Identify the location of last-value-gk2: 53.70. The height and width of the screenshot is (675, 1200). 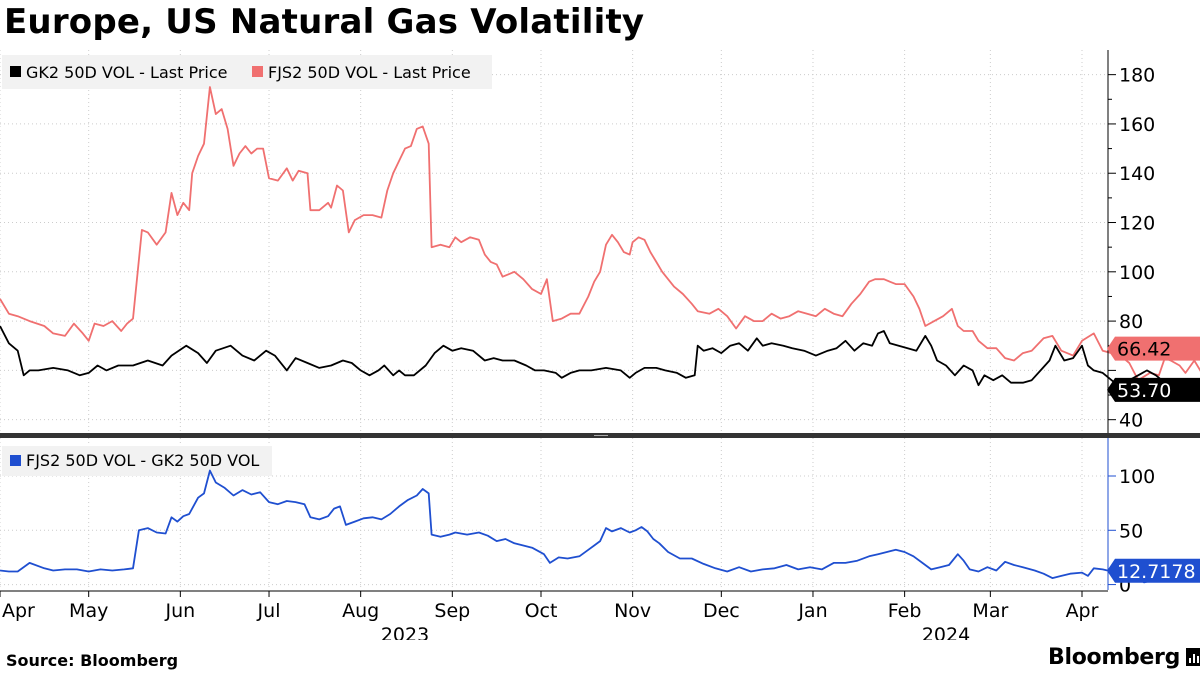
(1144, 391).